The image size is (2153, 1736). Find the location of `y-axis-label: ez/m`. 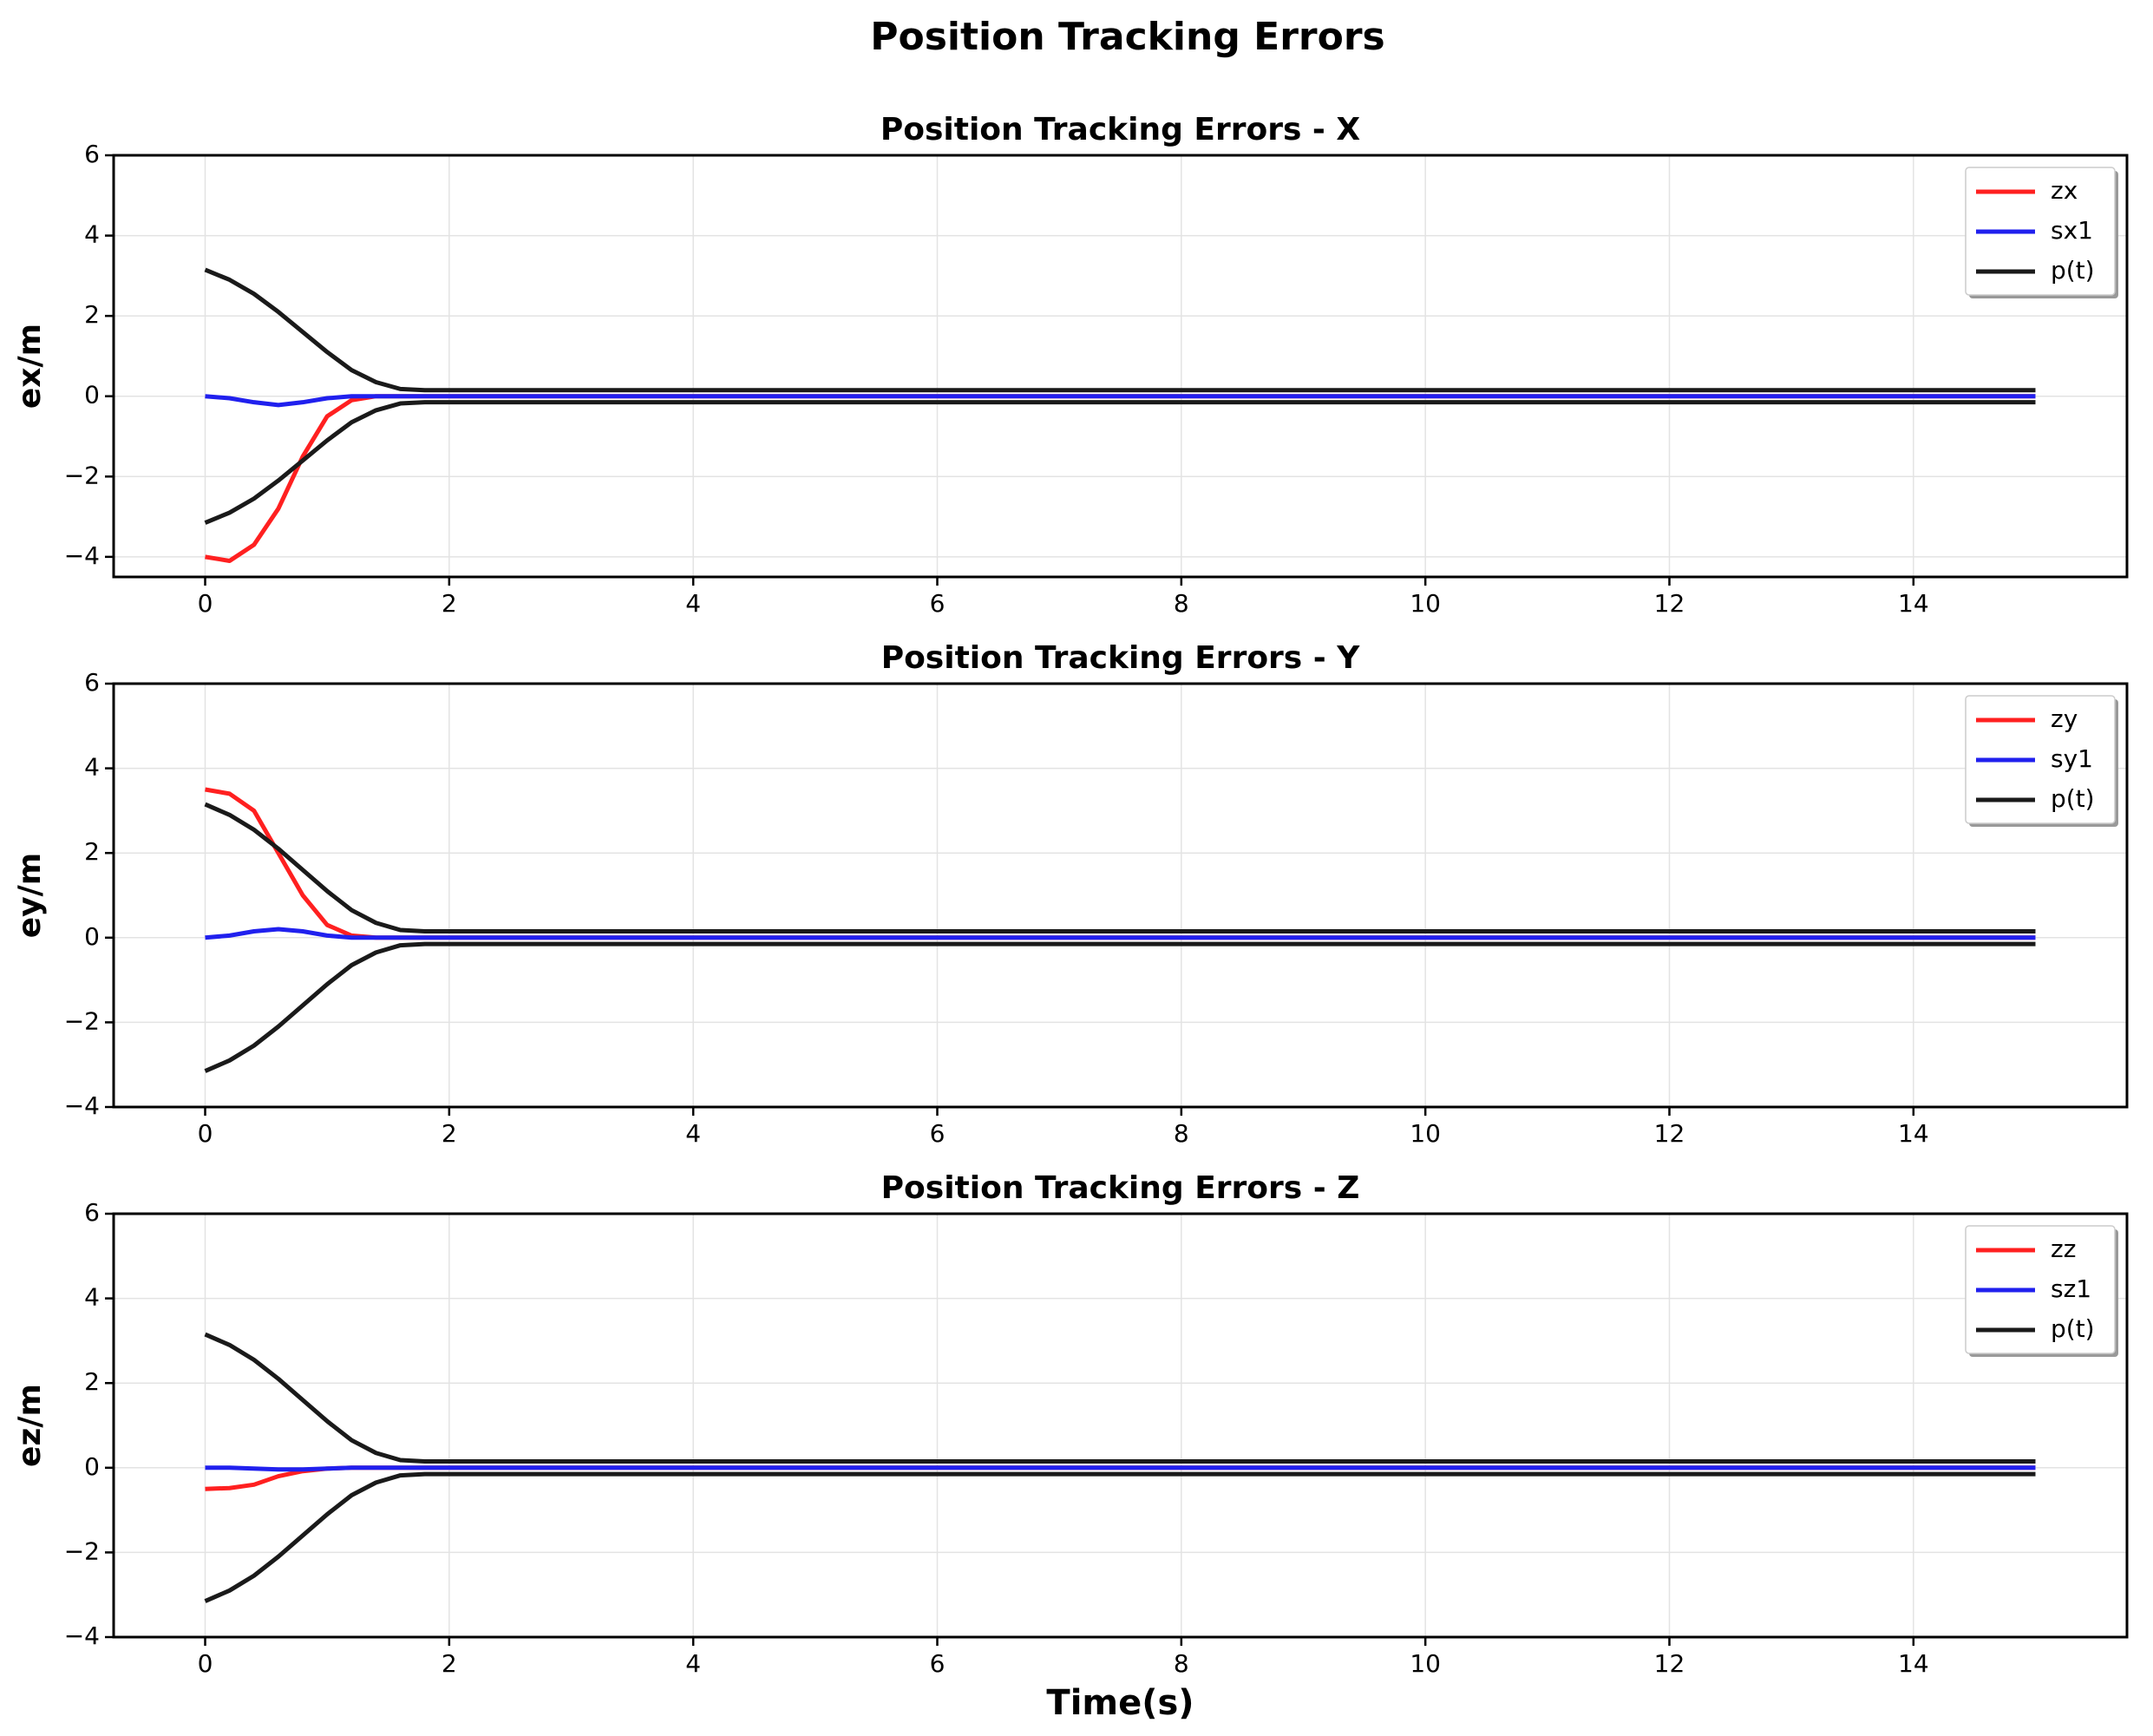

y-axis-label: ez/m is located at coordinates (30, 1425).